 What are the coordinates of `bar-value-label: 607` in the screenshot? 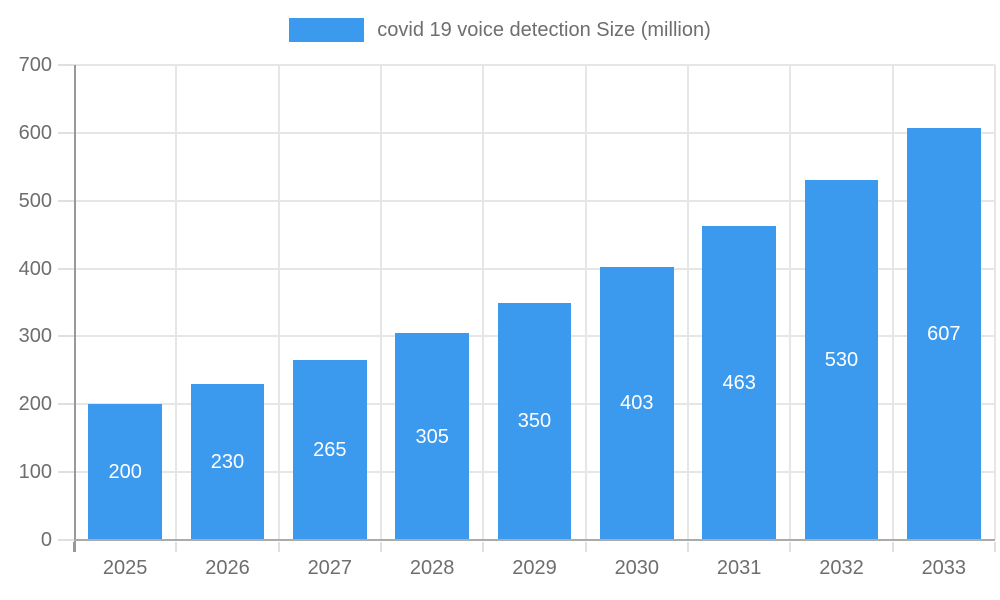 It's located at (944, 334).